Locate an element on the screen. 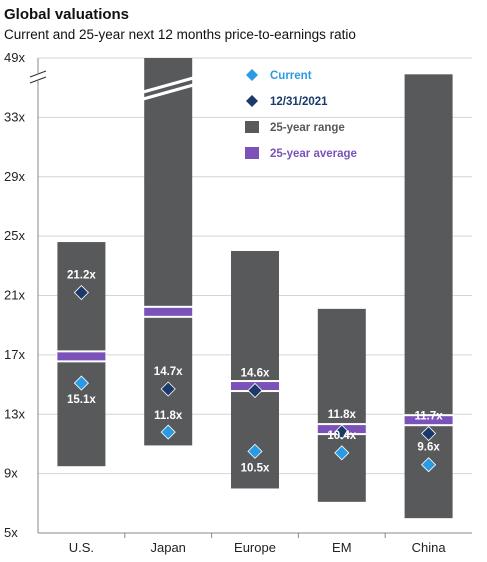  category-label: U.S. is located at coordinates (81, 547).